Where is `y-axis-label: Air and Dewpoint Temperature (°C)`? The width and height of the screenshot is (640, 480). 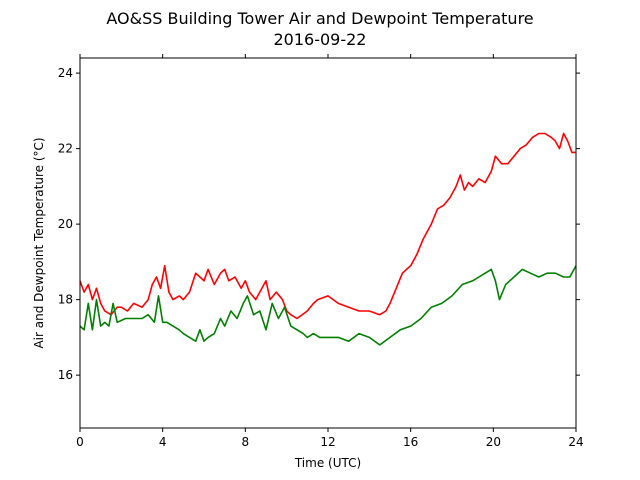
y-axis-label: Air and Dewpoint Temperature (°C) is located at coordinates (39, 242).